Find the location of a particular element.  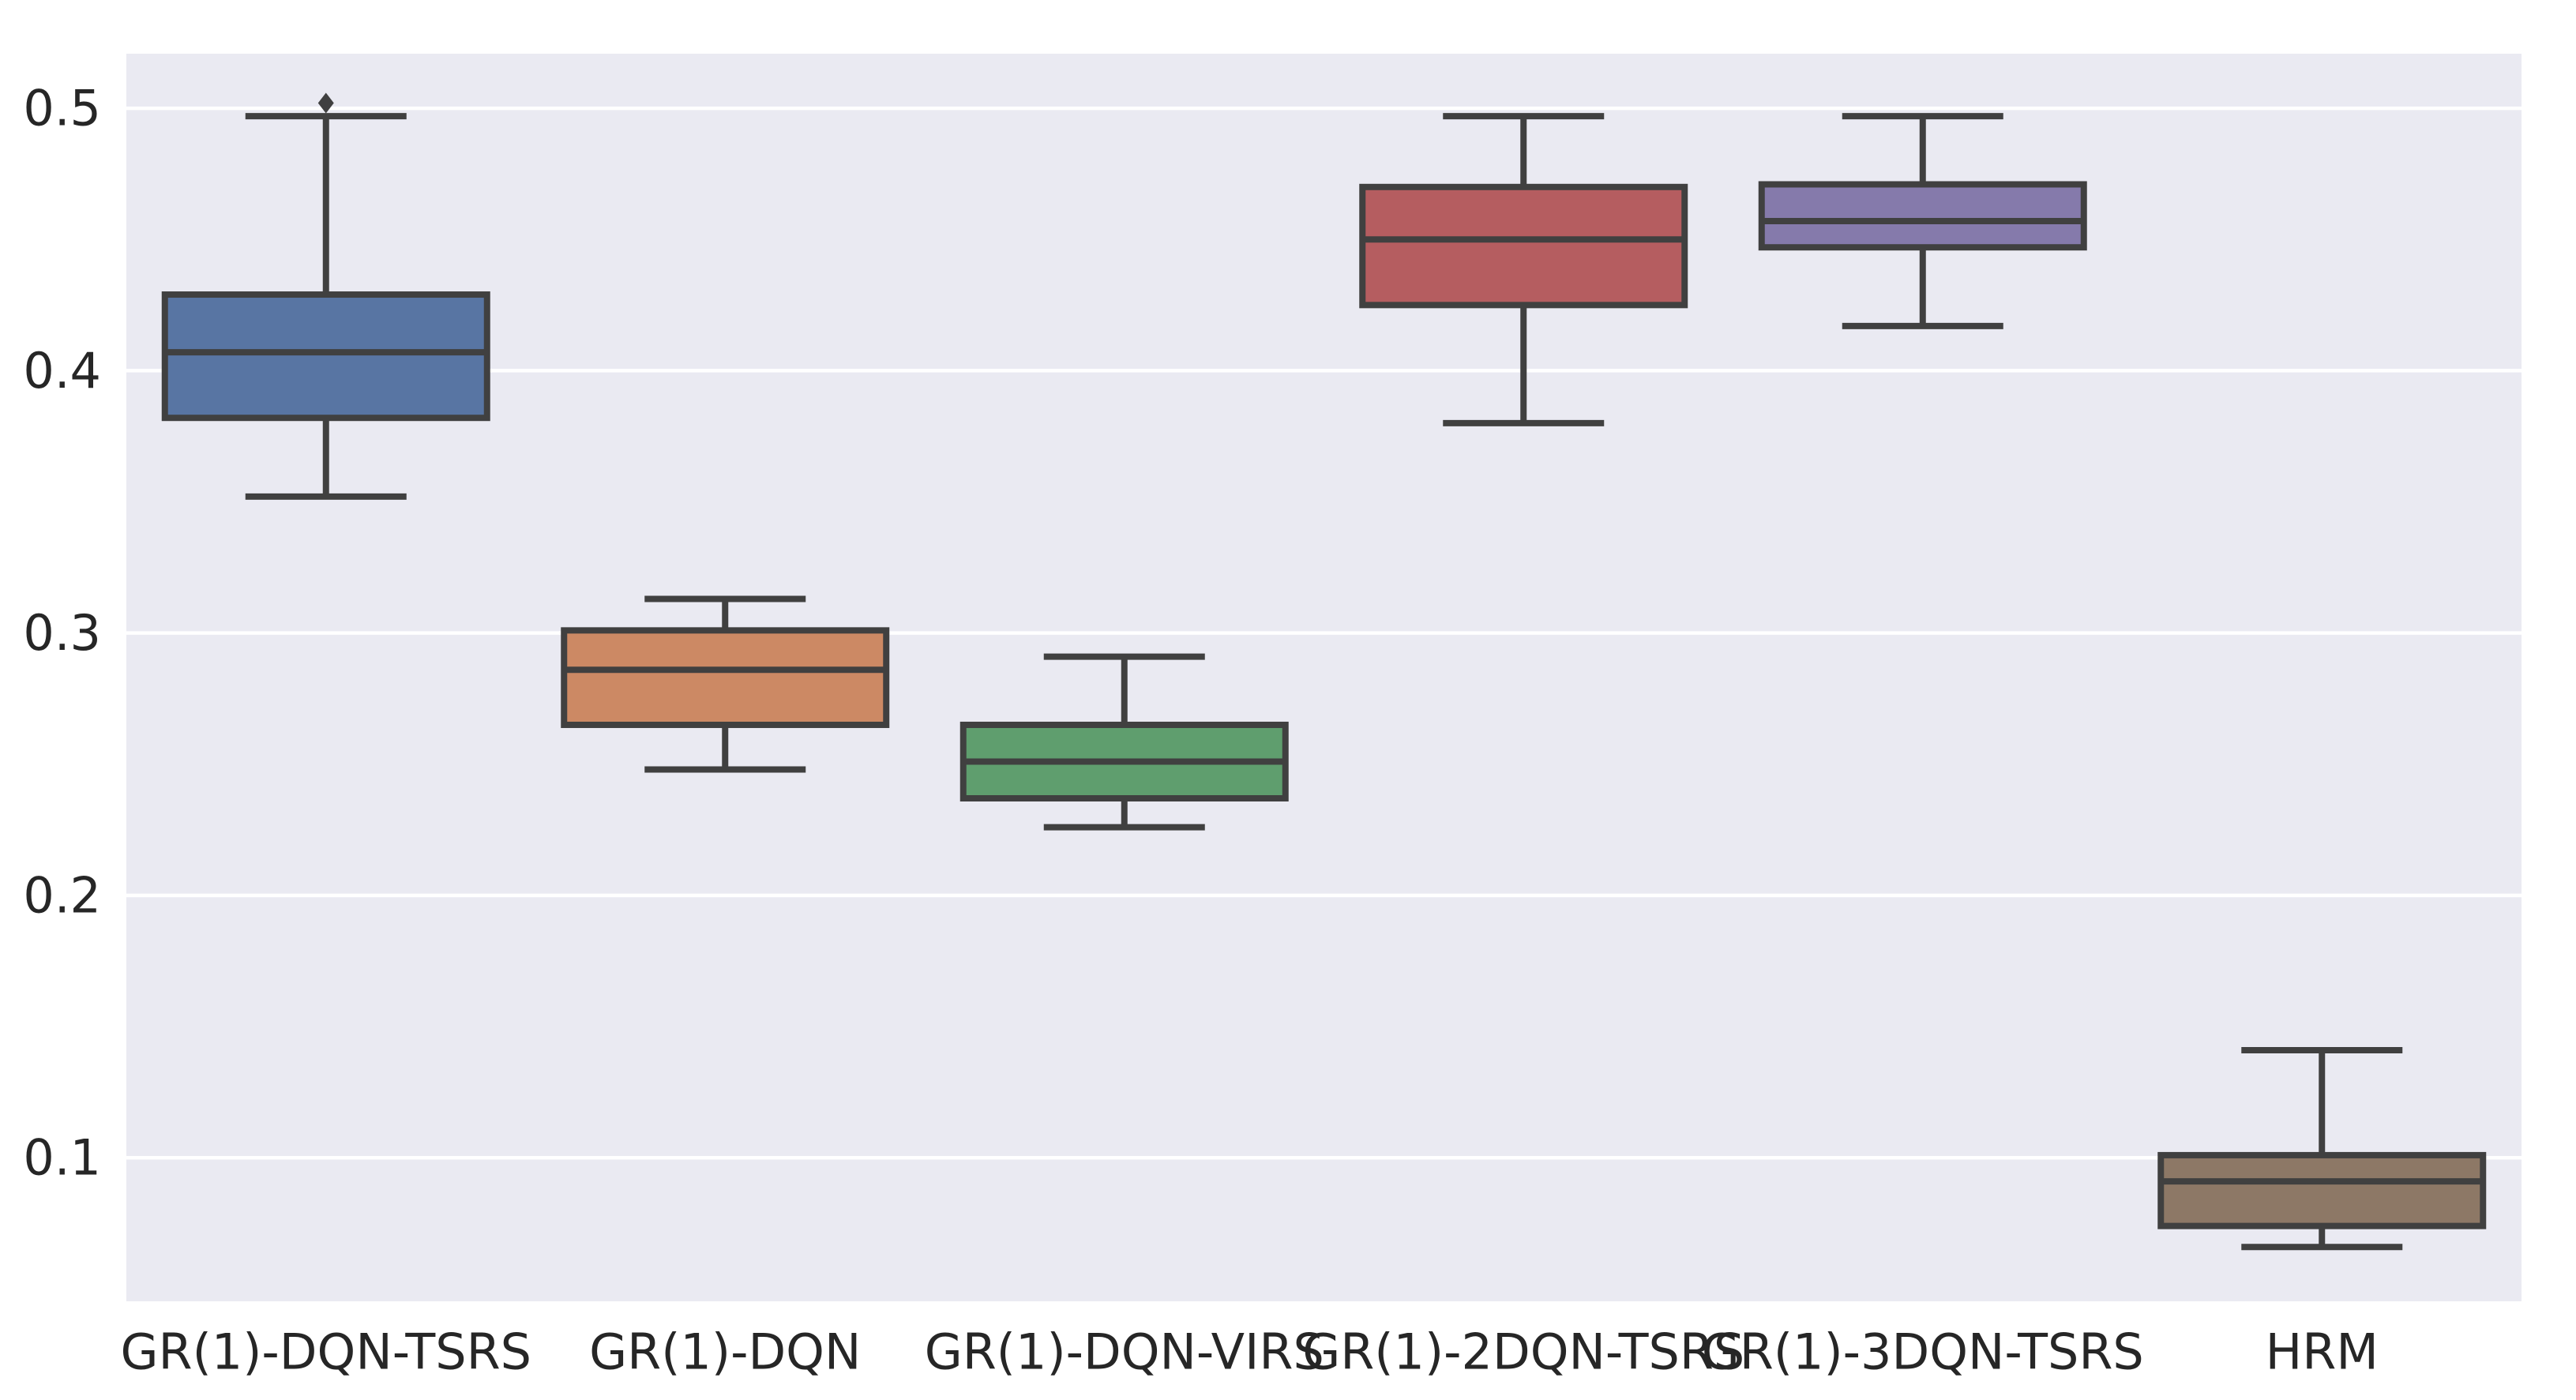

outlier-diamond is located at coordinates (325, 103).